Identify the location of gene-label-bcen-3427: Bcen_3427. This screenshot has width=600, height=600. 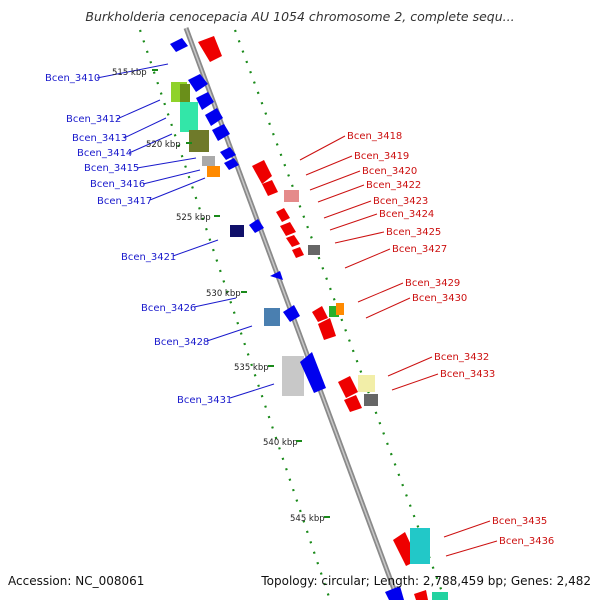
(419, 249).